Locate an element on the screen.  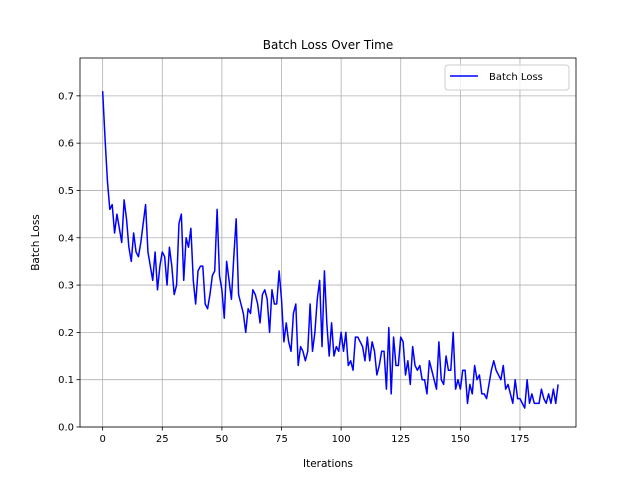
x-tick-label: 50 is located at coordinates (222, 439).